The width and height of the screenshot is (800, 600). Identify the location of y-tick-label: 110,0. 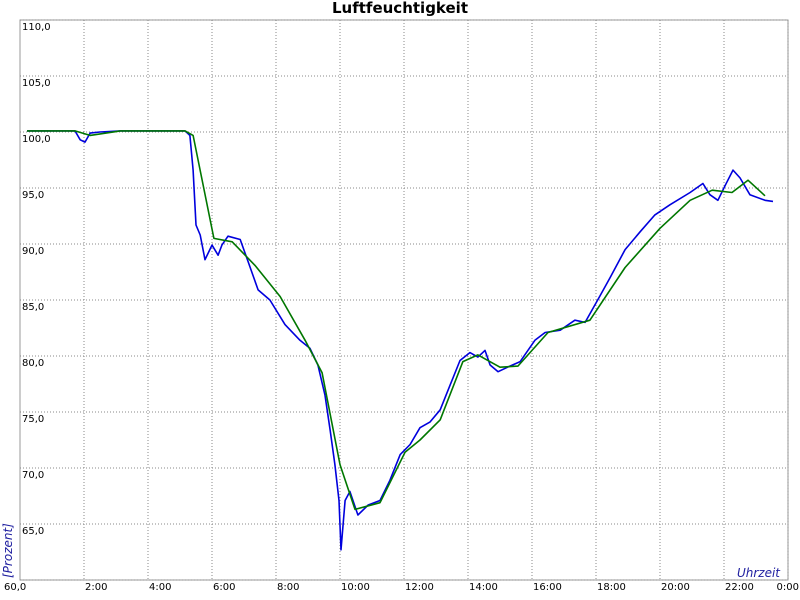
(36, 27).